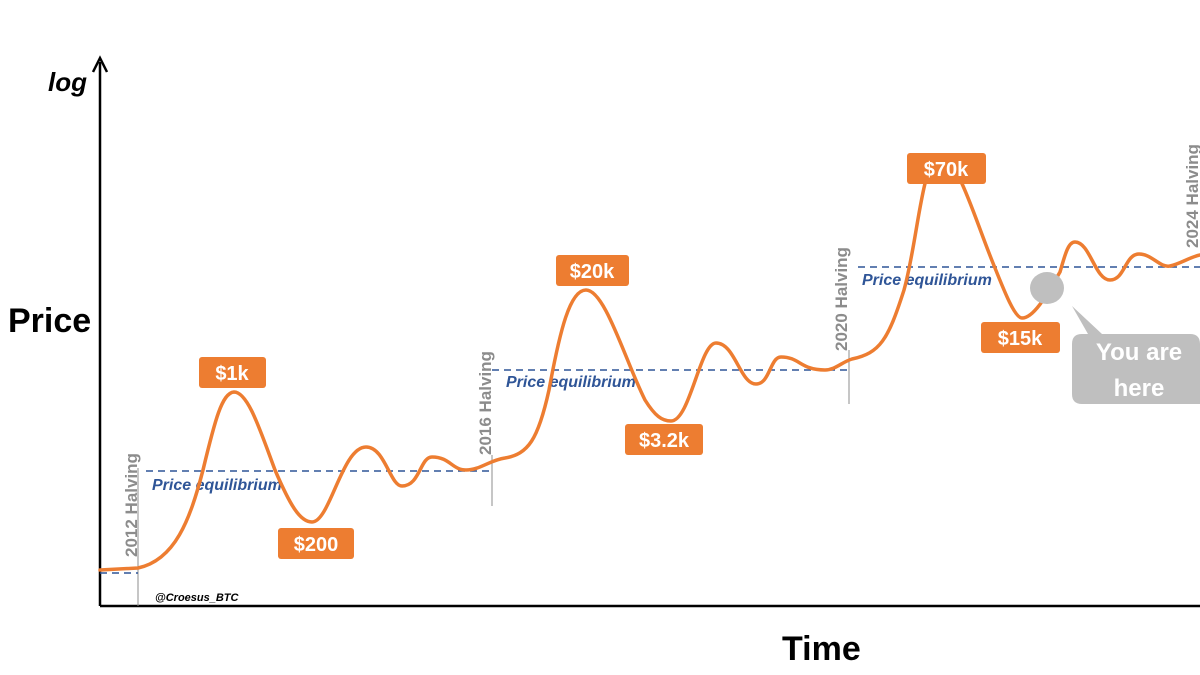  I want to click on price-tag-70k: $70k, so click(946, 168).